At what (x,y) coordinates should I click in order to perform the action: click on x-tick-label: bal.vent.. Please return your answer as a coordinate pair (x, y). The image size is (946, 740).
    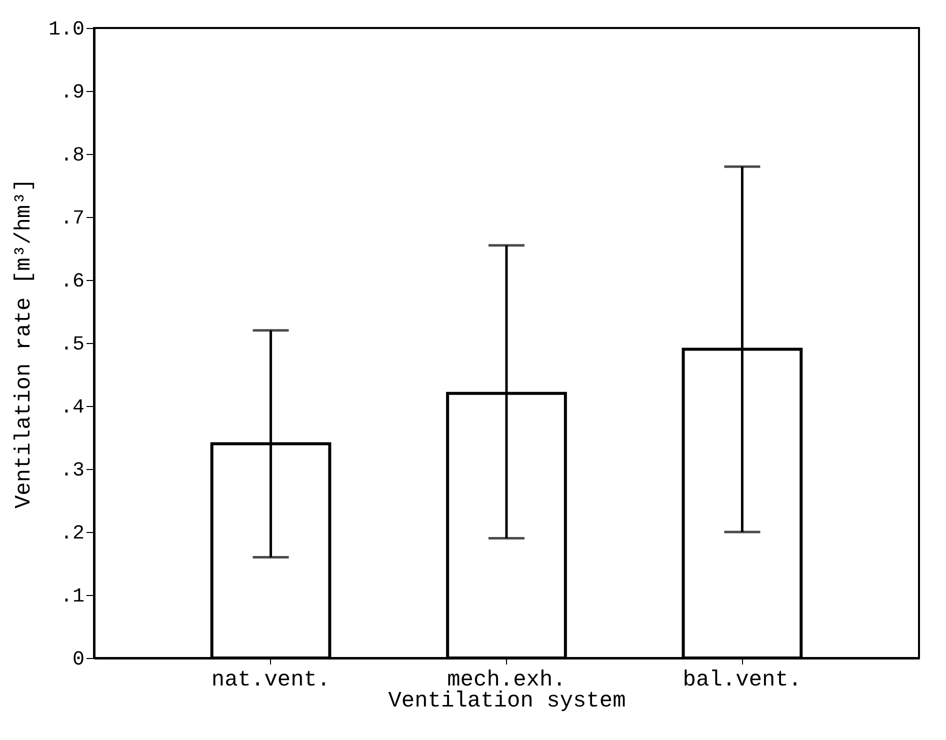
    Looking at the image, I should click on (742, 680).